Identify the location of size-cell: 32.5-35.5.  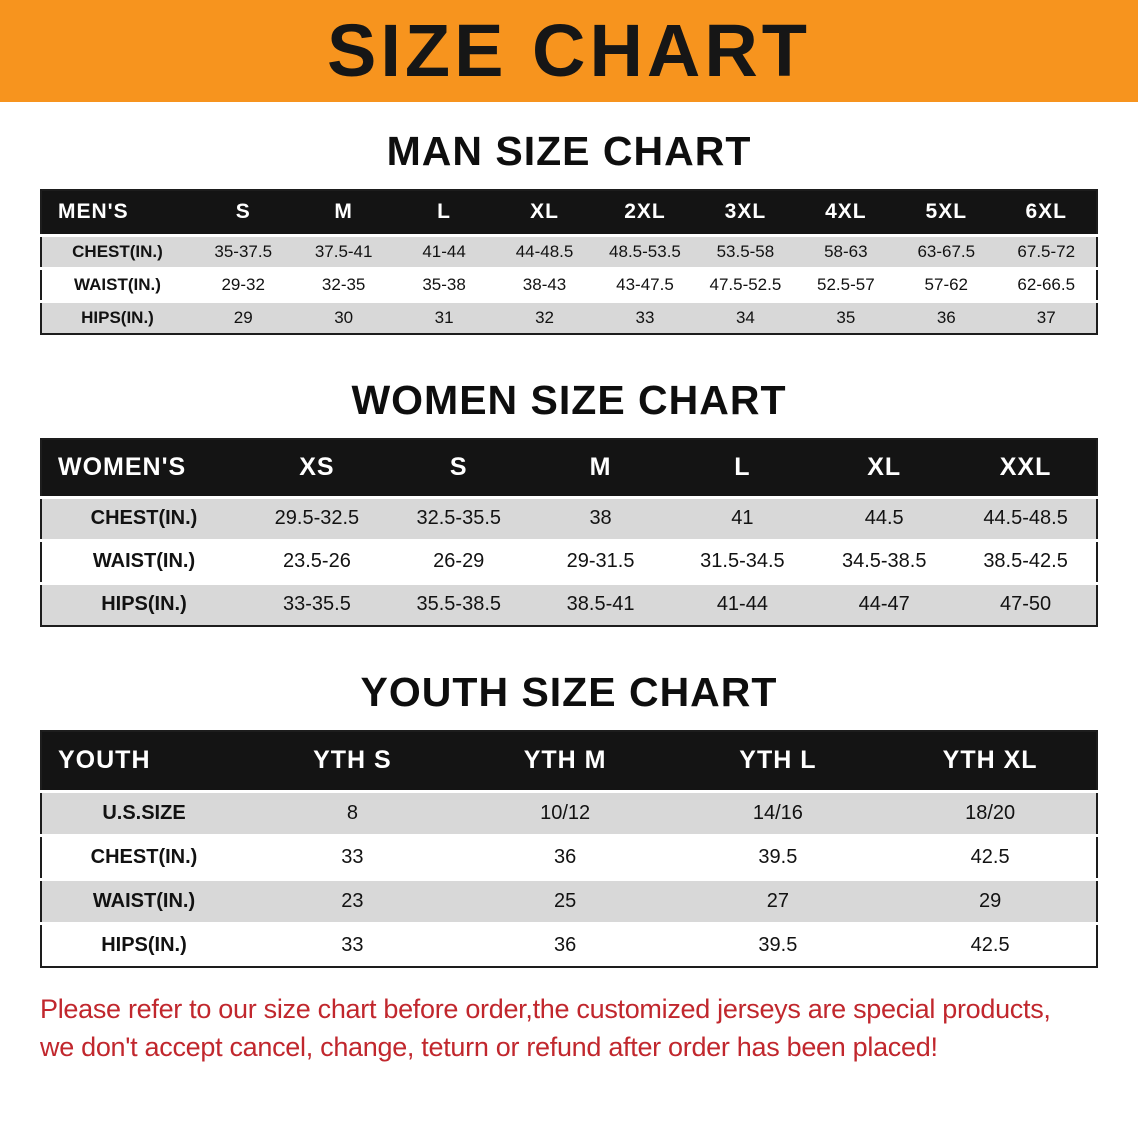
(458, 518).